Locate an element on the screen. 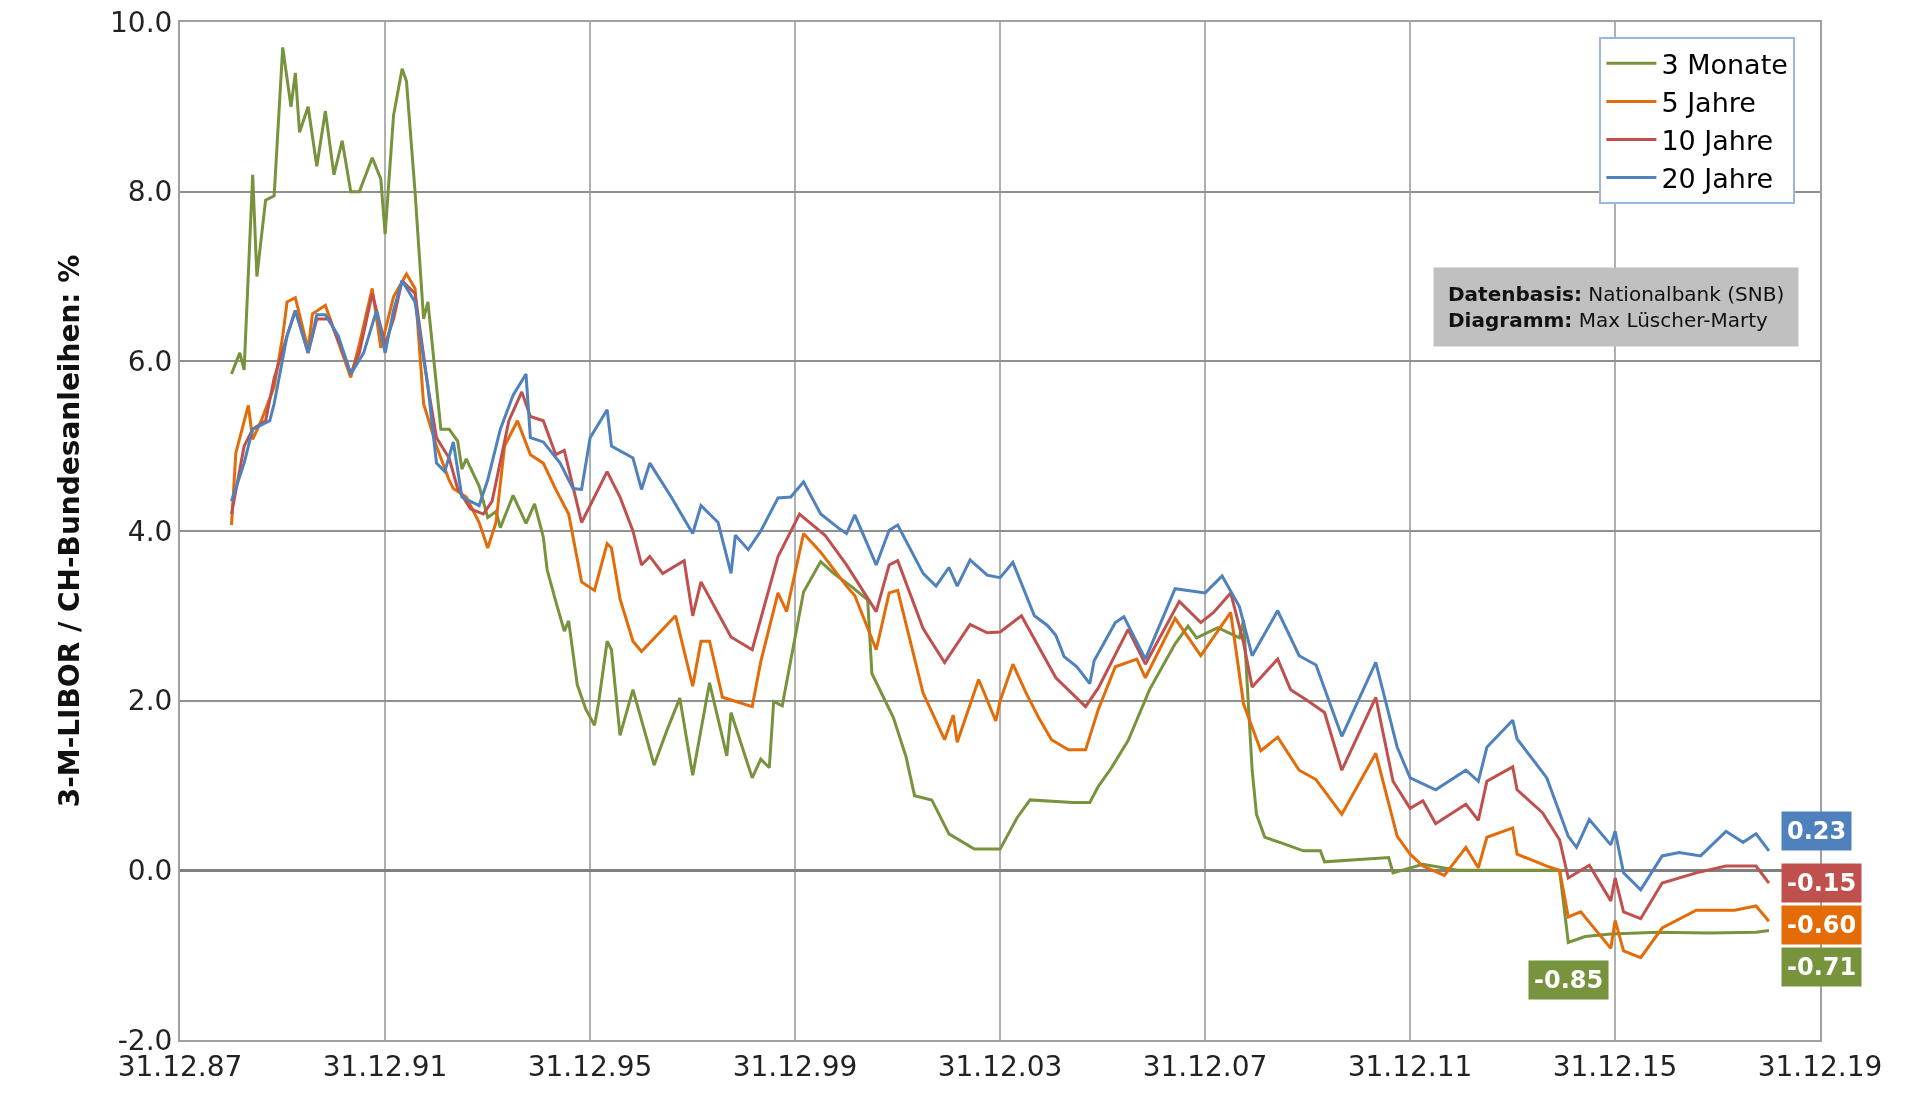 The image size is (1915, 1104). annotation: -0.15 is located at coordinates (1822, 883).